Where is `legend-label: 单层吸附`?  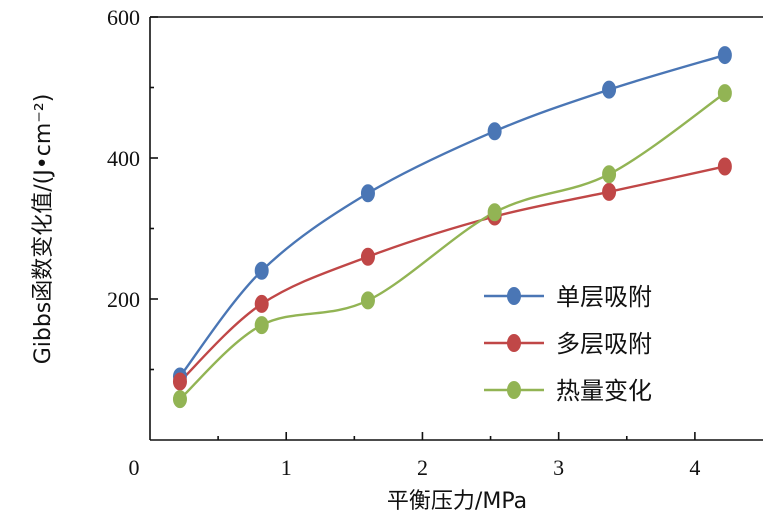
legend-label: 单层吸附 is located at coordinates (604, 297).